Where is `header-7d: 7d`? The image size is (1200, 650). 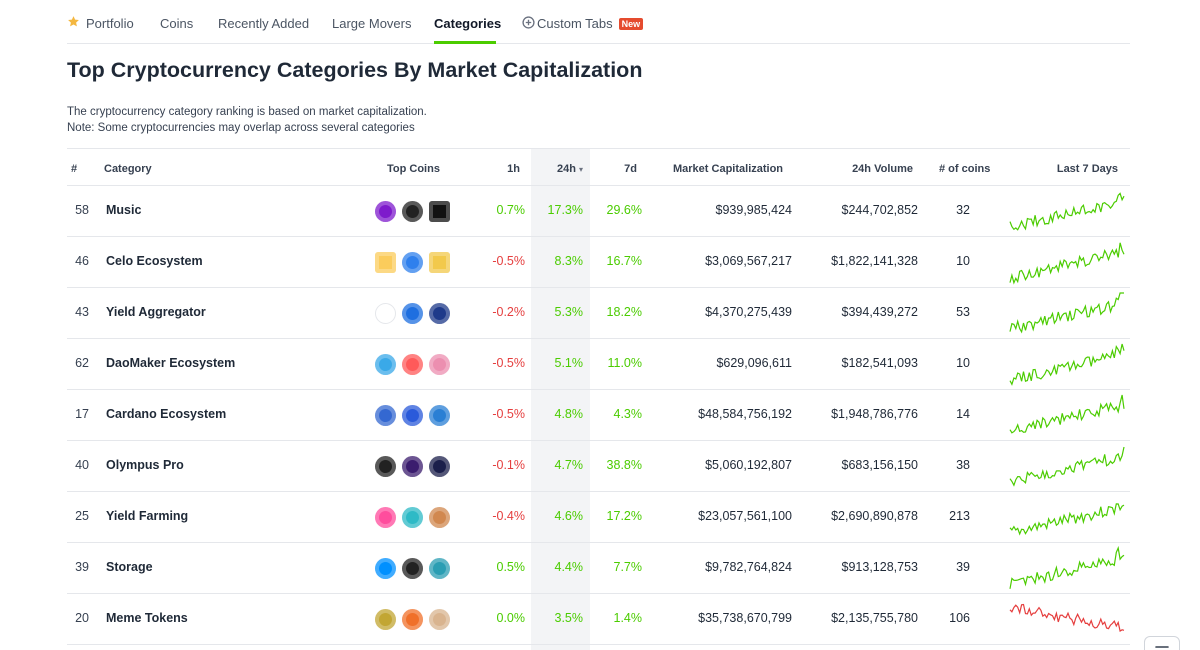
header-7d: 7d is located at coordinates (630, 169).